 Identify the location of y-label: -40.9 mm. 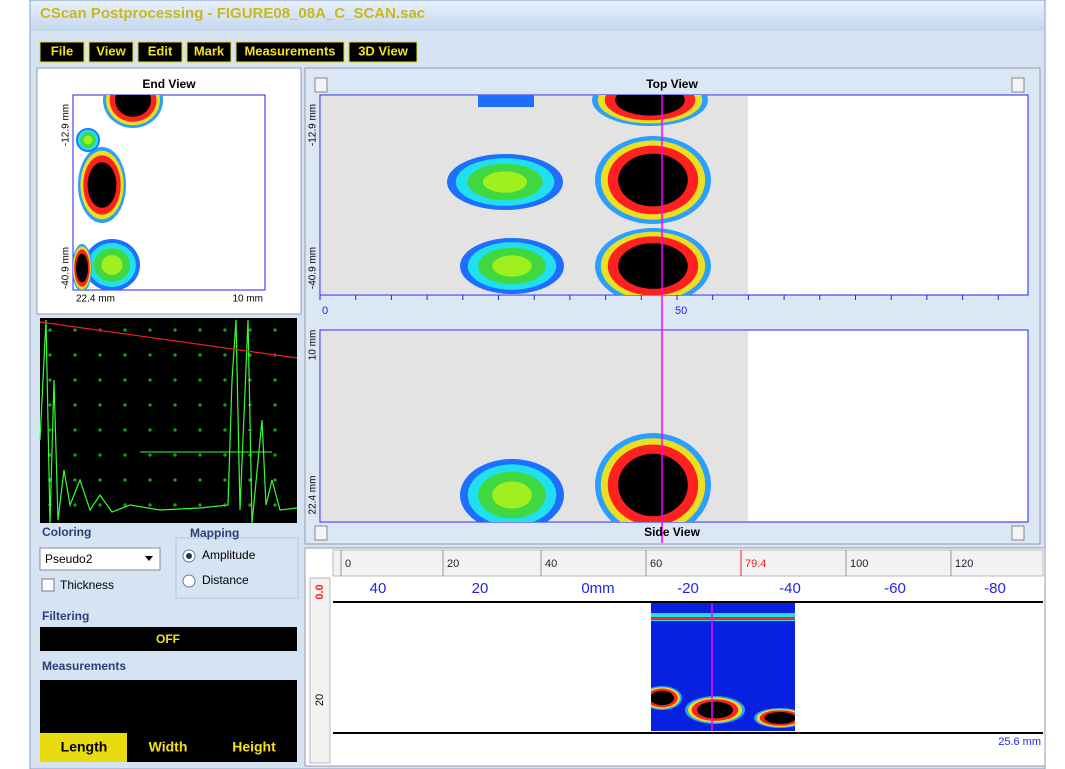
(66, 268).